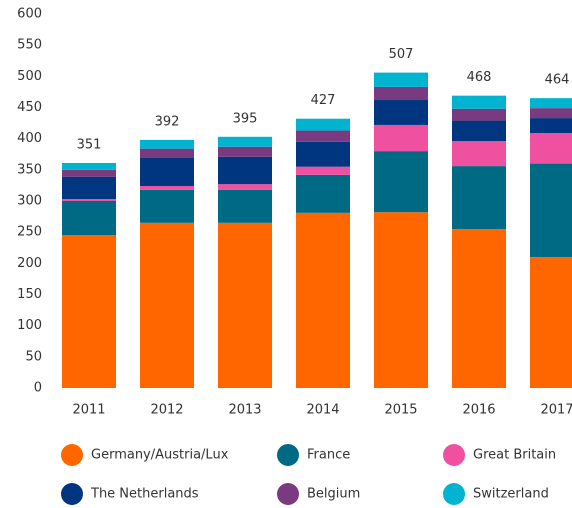  Describe the element at coordinates (166, 410) in the screenshot. I see `x-tick-label: 2012` at that location.